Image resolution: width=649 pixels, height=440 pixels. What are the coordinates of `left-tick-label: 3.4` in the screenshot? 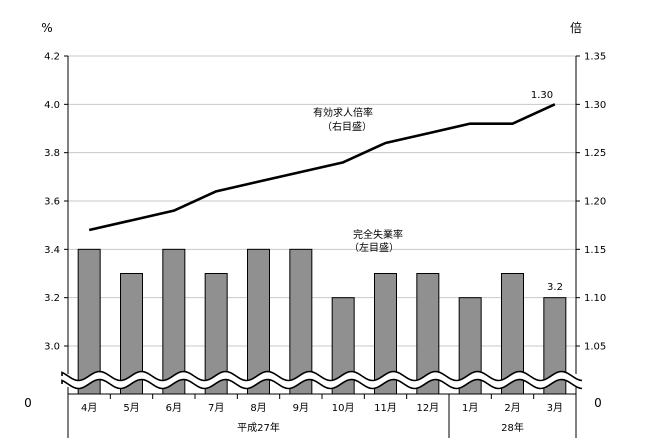 It's located at (52, 250).